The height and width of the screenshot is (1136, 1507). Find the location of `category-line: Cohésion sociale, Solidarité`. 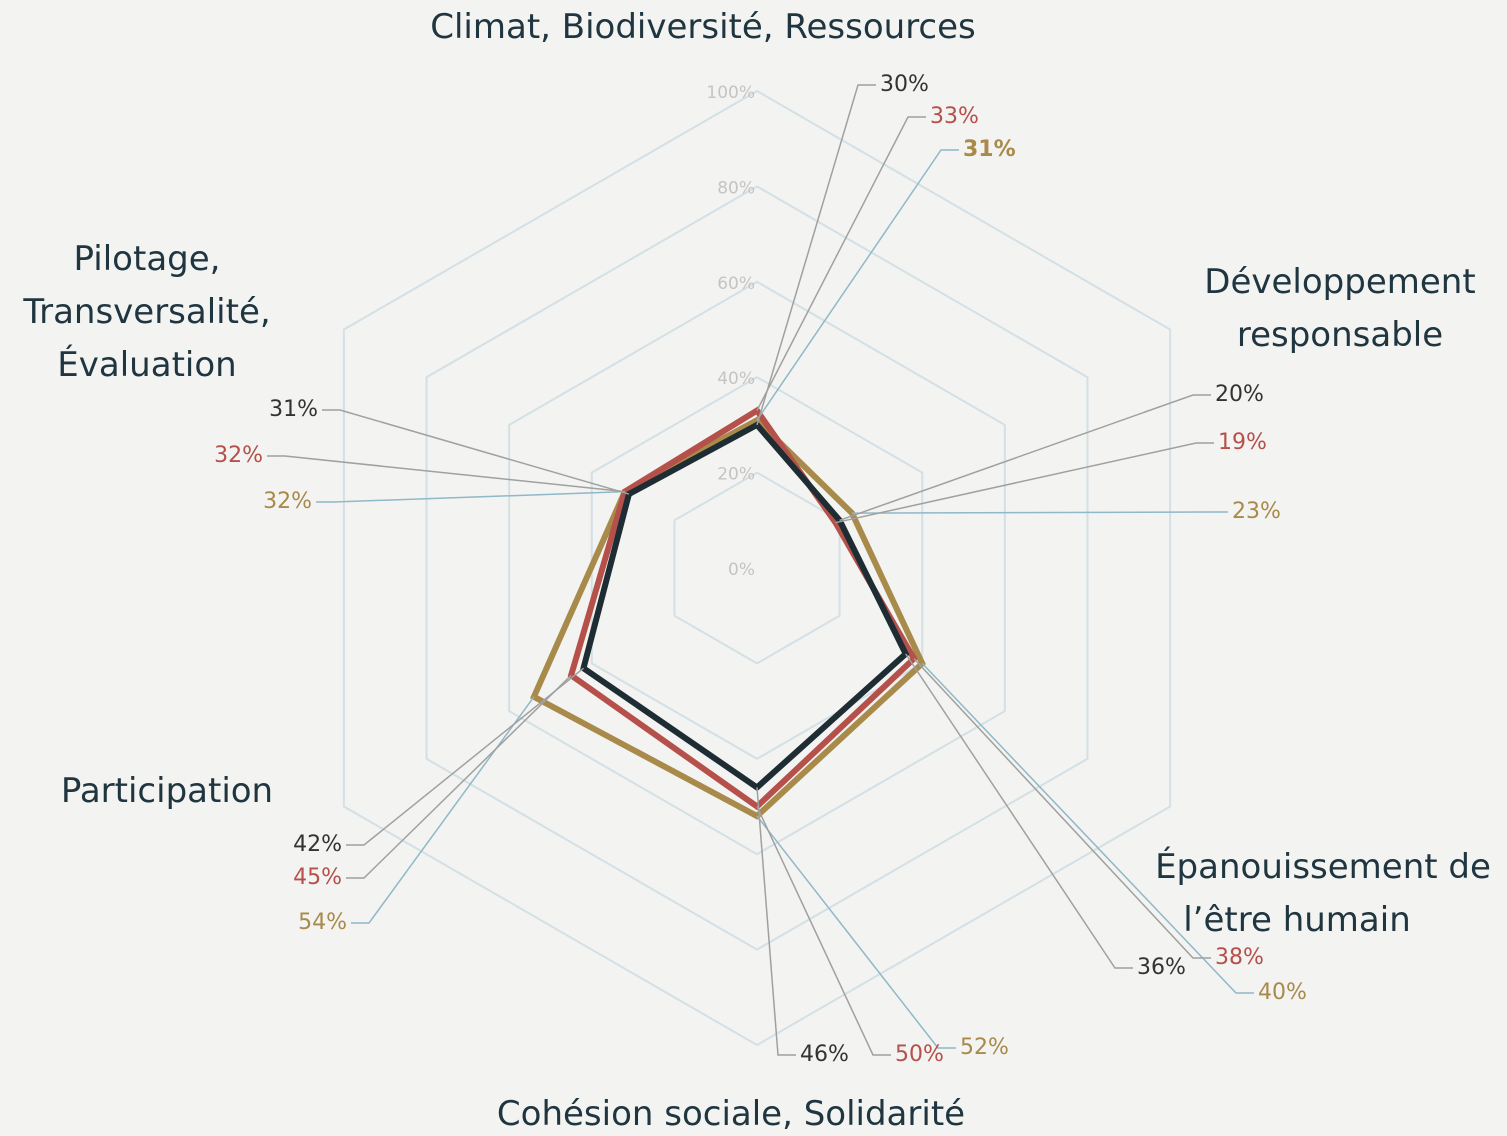

category-line: Cohésion sociale, Solidarité is located at coordinates (731, 1114).